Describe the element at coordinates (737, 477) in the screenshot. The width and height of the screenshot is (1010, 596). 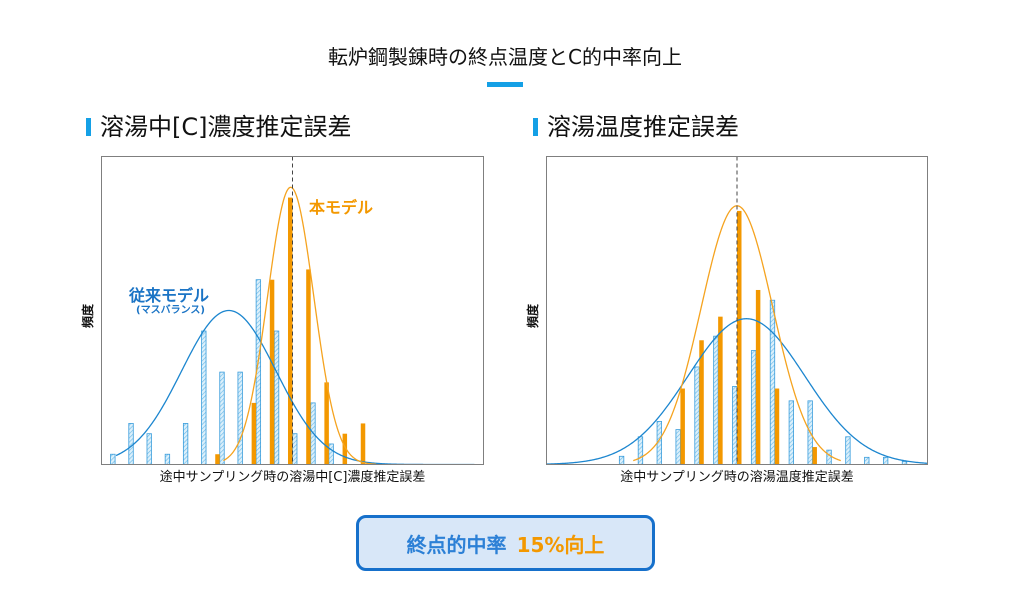
I see `x-axis-label: 途中サンプリング時の溶湯温度推定誤差` at that location.